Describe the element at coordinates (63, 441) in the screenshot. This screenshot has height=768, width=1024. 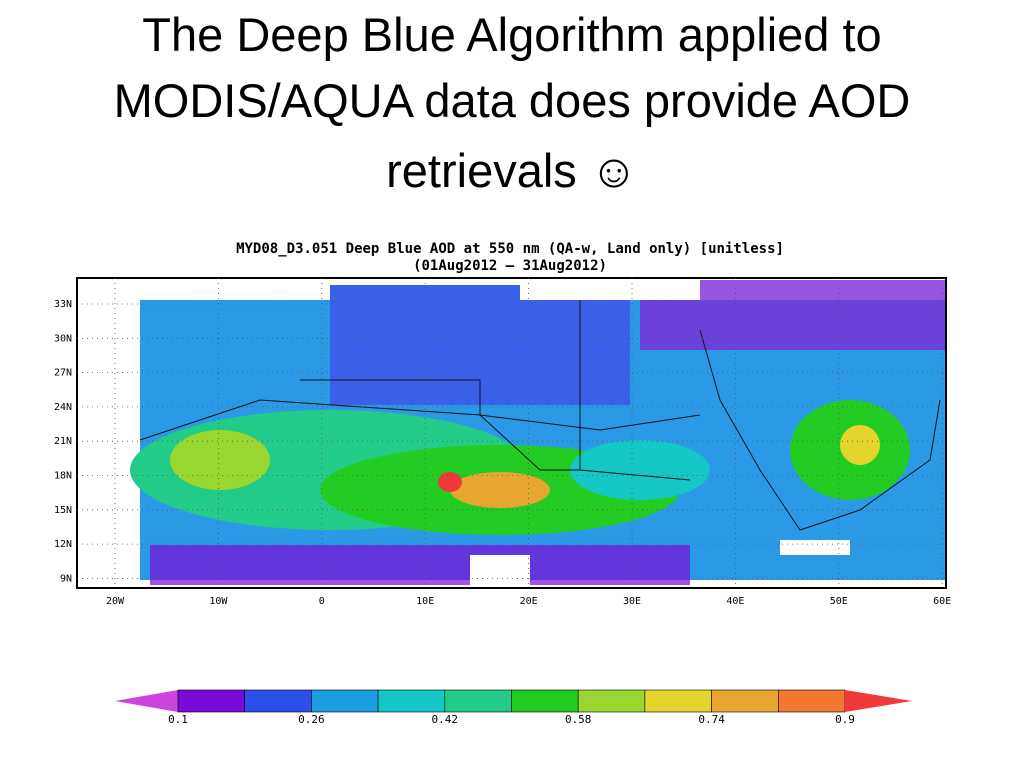
I see `lat-label: 21N` at that location.